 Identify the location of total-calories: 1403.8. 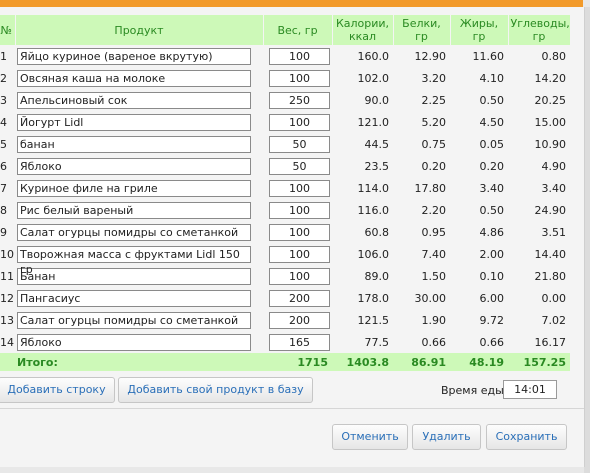
(362, 362).